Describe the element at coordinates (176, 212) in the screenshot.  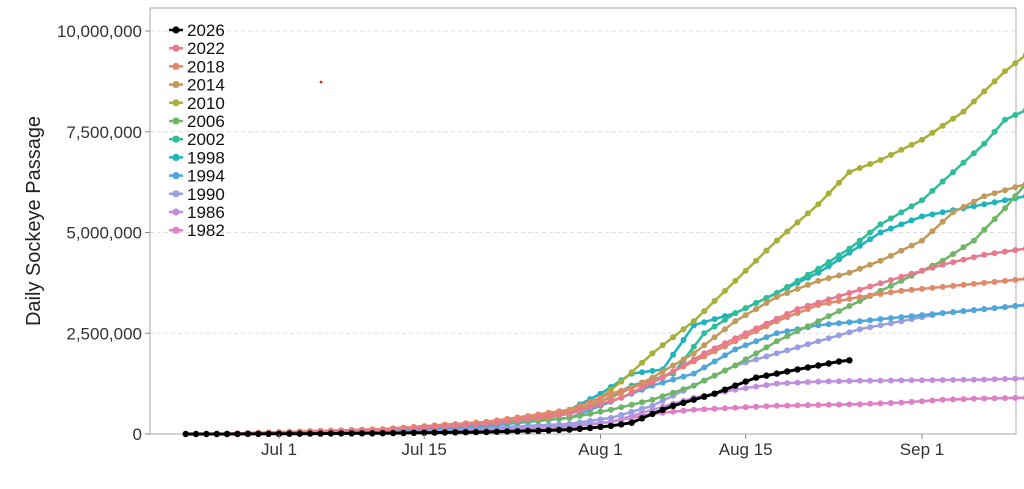
I see `legend-swatch-marker-1986` at that location.